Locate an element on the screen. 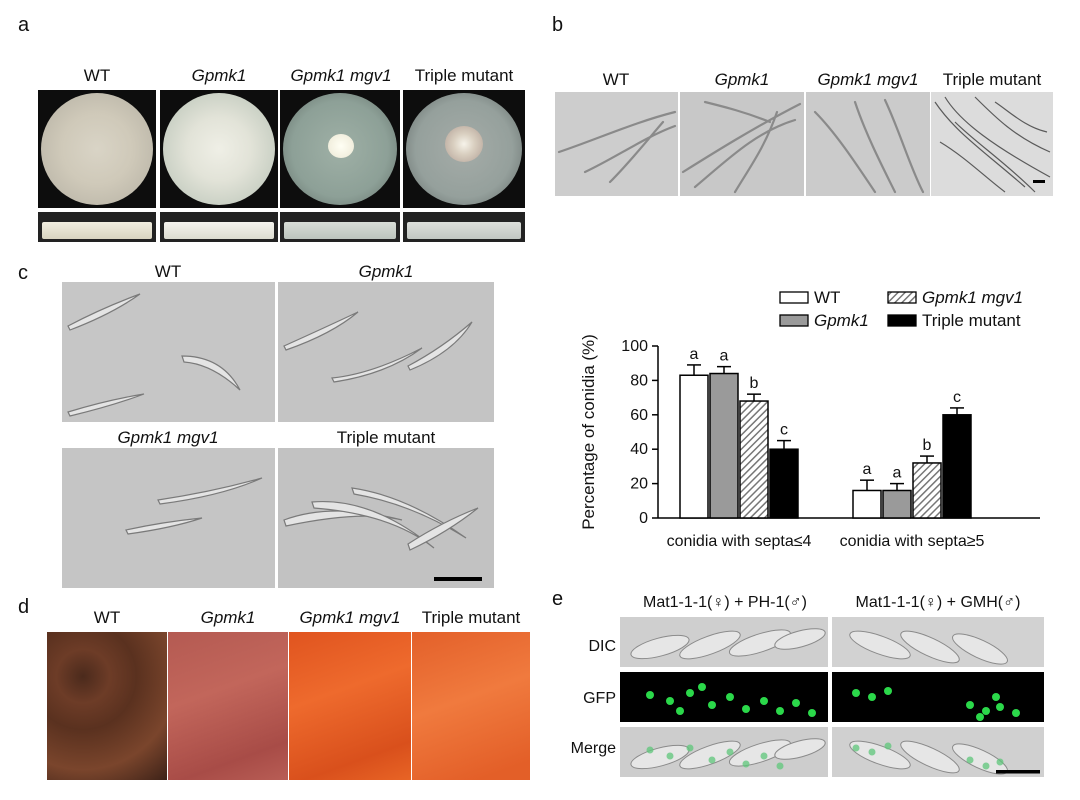 The image size is (1080, 800). legend-label: Triple mutant is located at coordinates (971, 320).